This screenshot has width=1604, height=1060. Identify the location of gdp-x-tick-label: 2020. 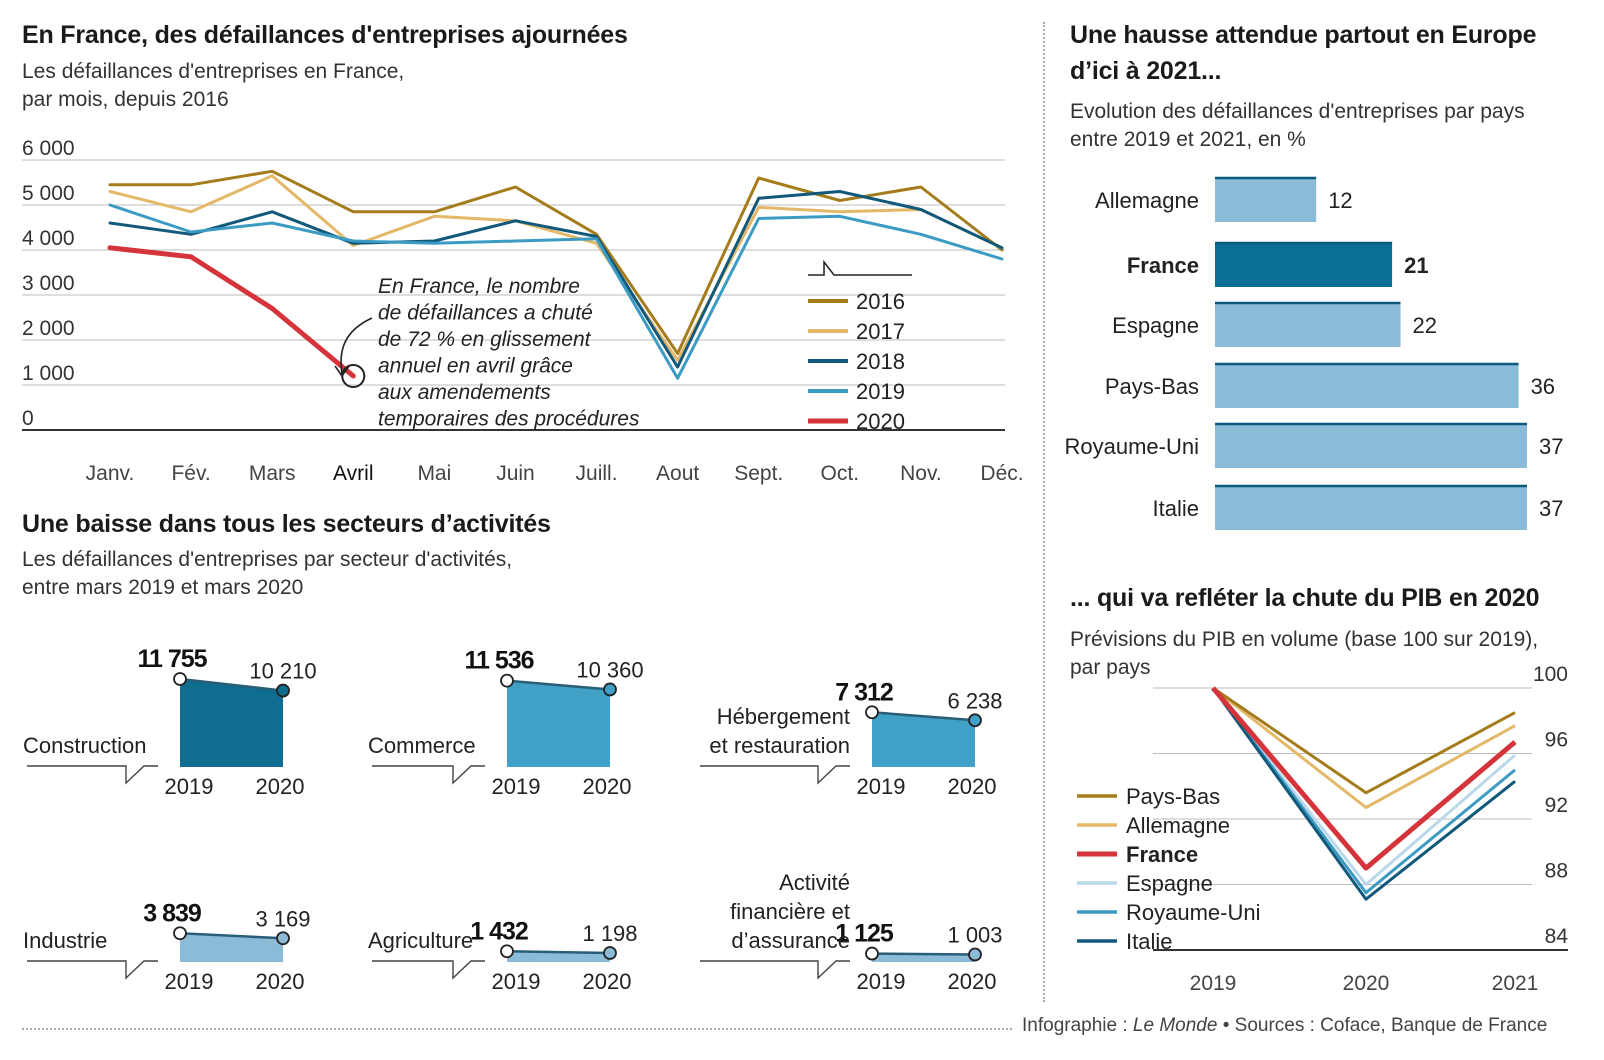
(1366, 983).